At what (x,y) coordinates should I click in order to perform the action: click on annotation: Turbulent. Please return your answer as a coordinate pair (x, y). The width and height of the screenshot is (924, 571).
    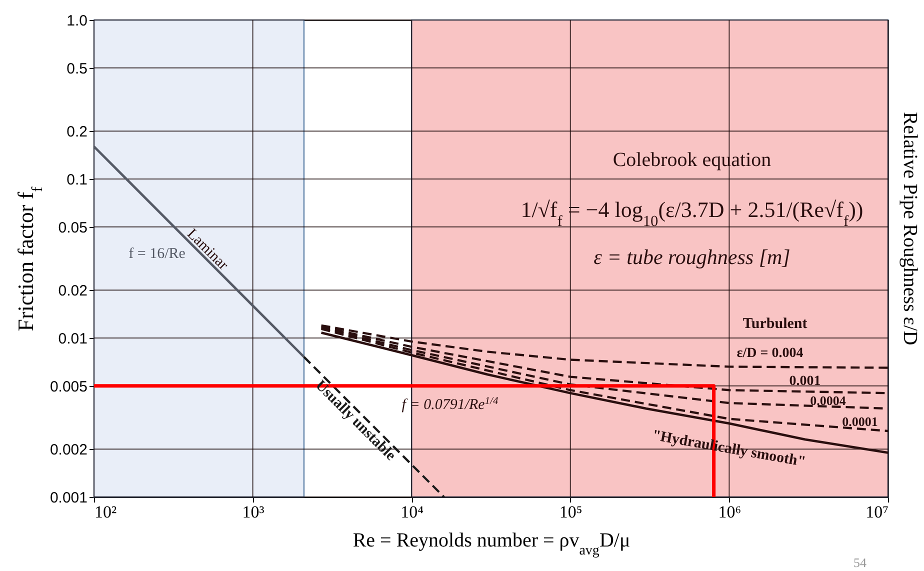
    Looking at the image, I should click on (775, 324).